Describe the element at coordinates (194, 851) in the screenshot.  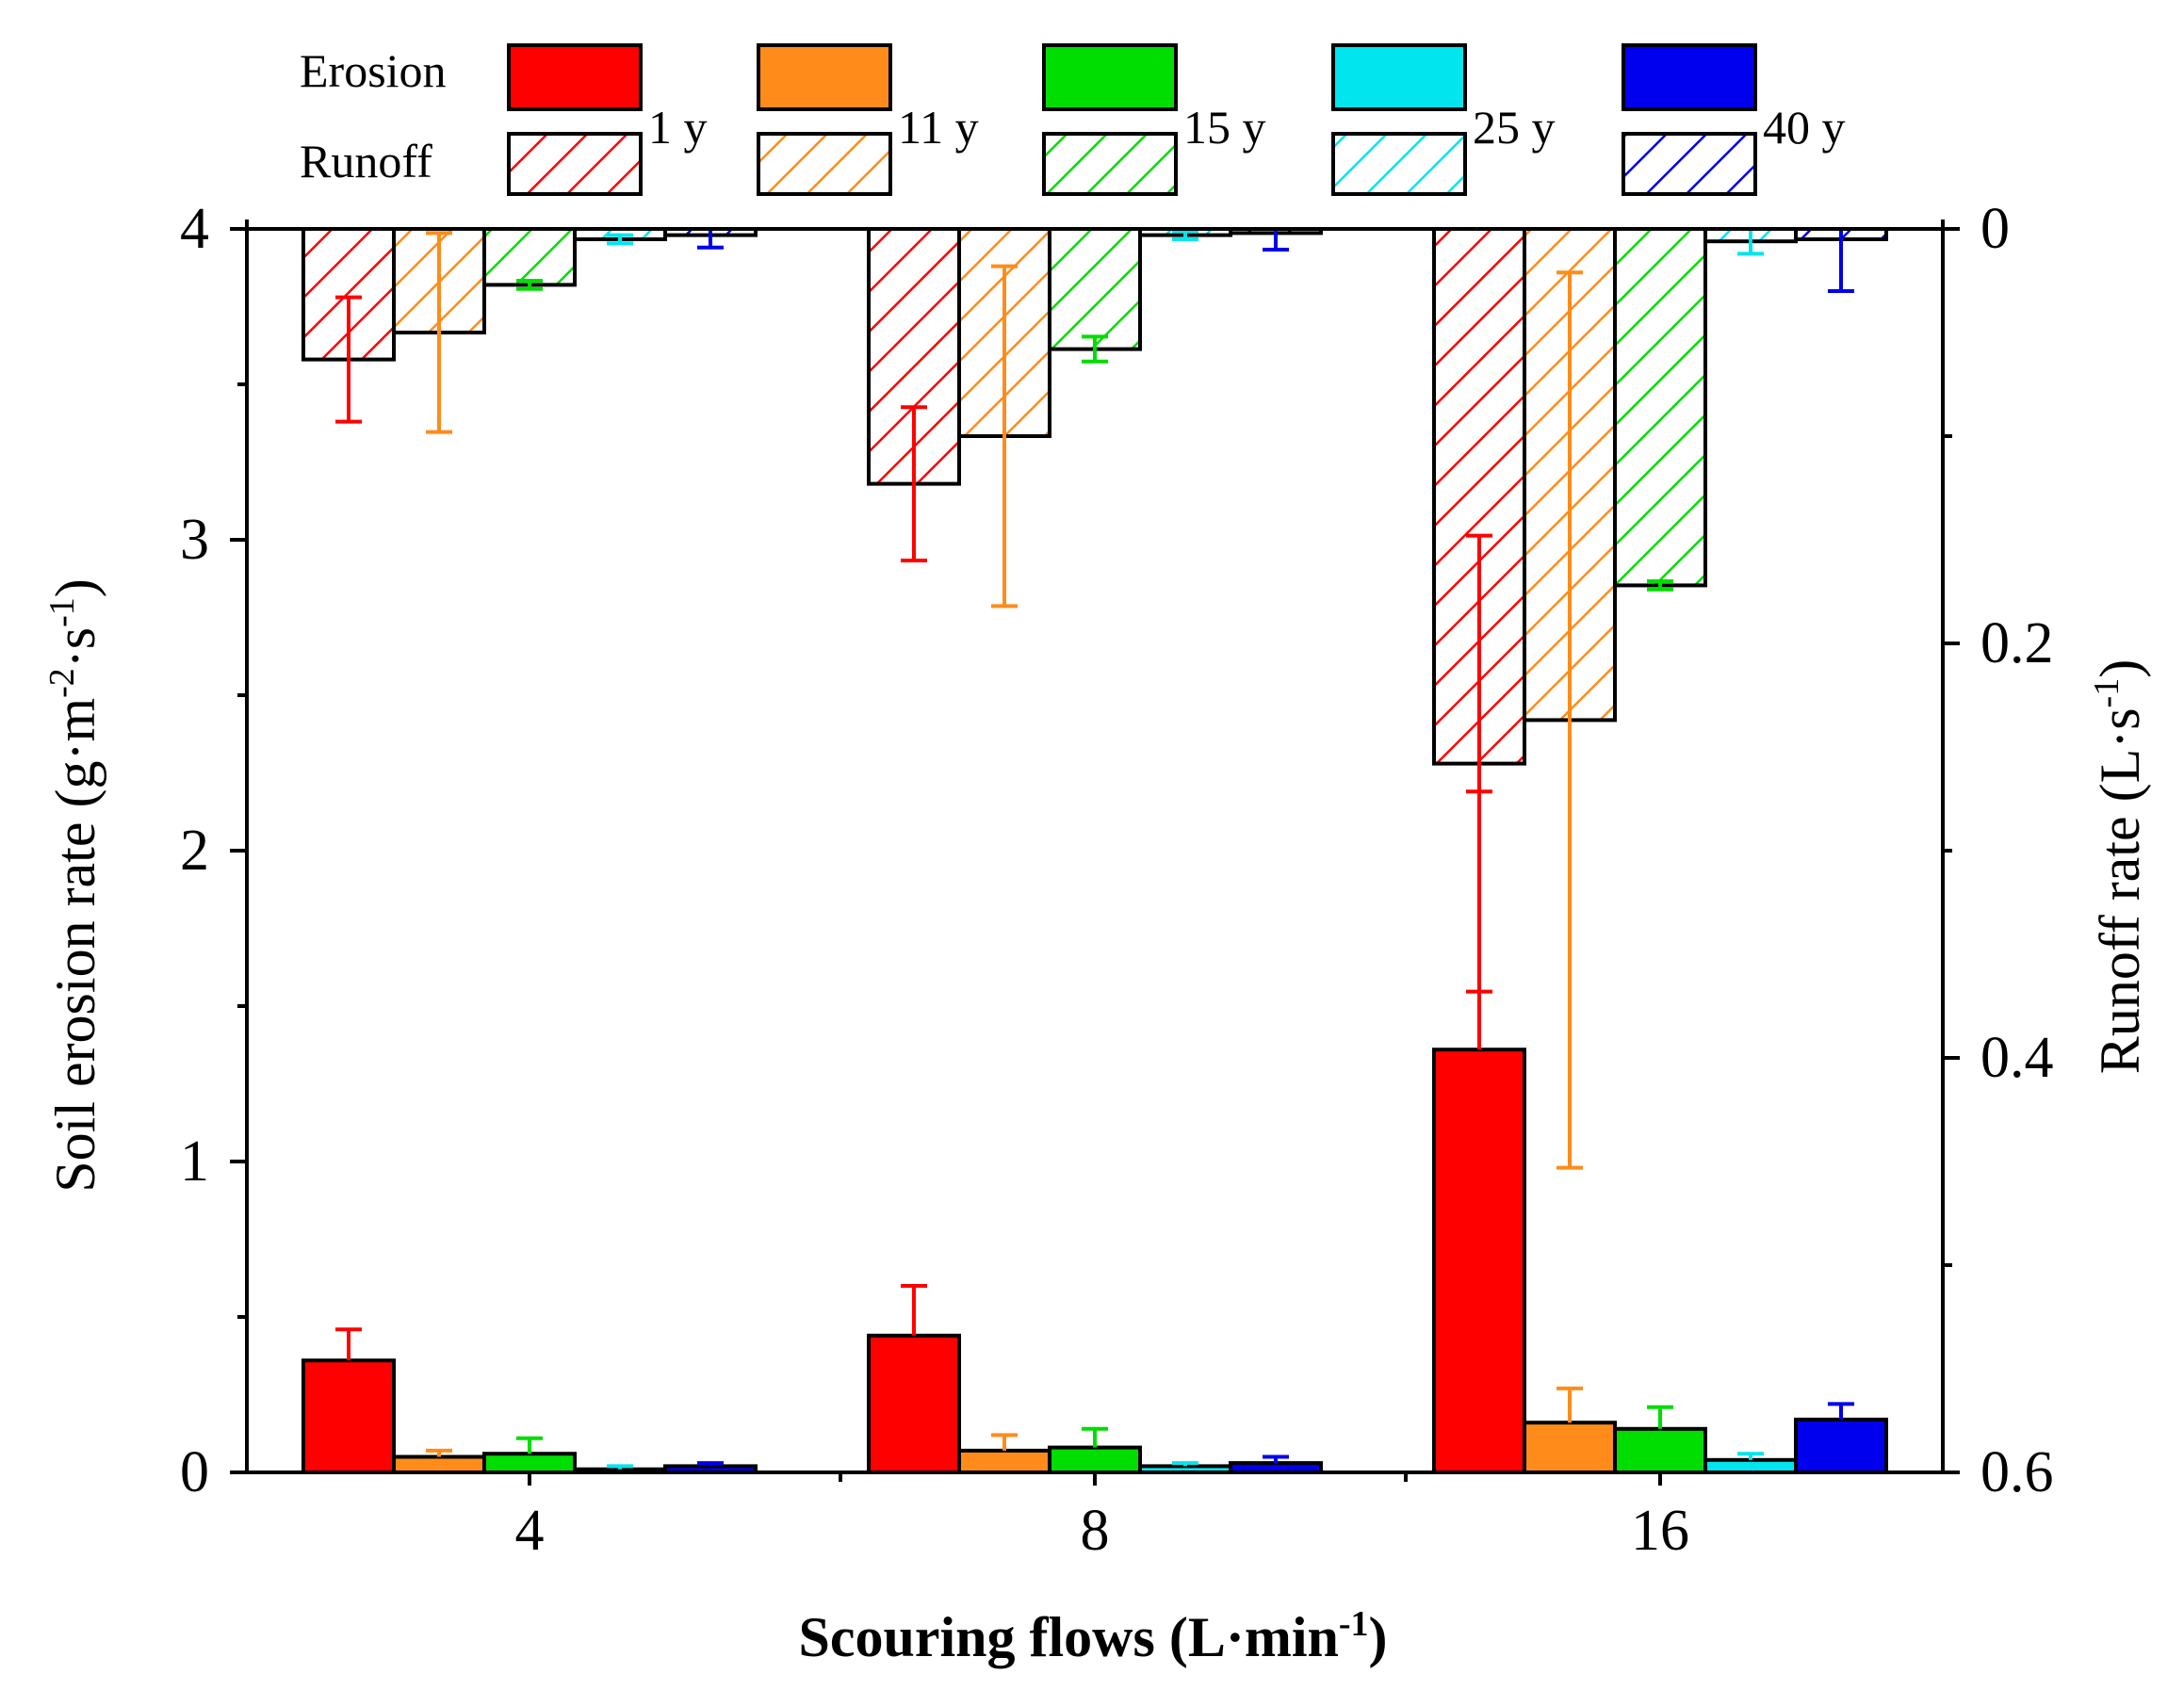
I see `y-tick-label: 2` at that location.